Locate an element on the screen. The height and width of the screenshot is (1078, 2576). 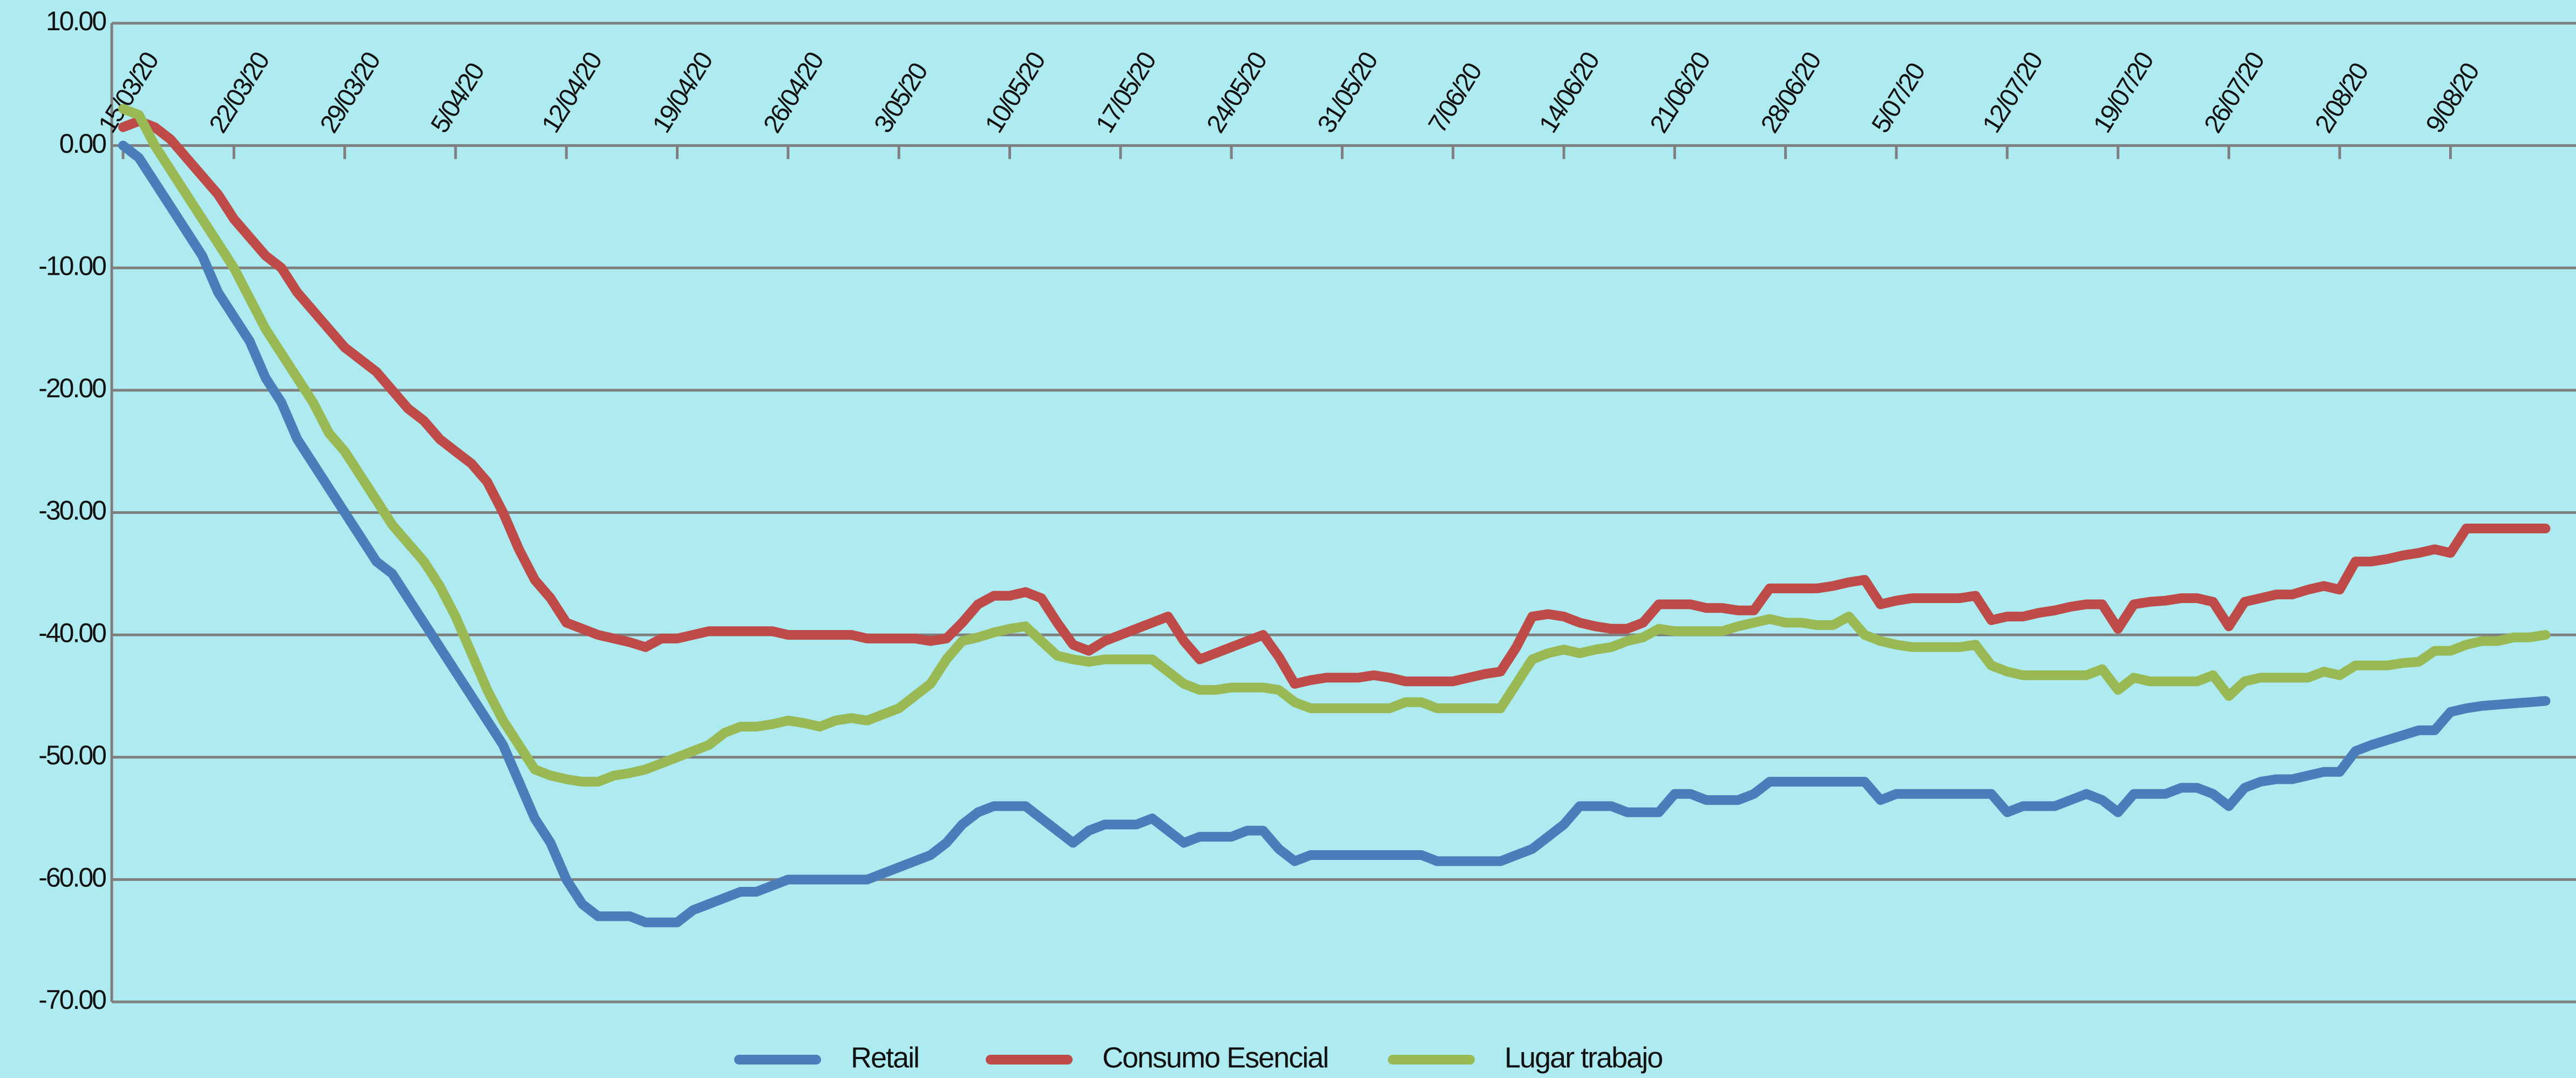
x-tick-label: 5/04/20 is located at coordinates (458, 98).